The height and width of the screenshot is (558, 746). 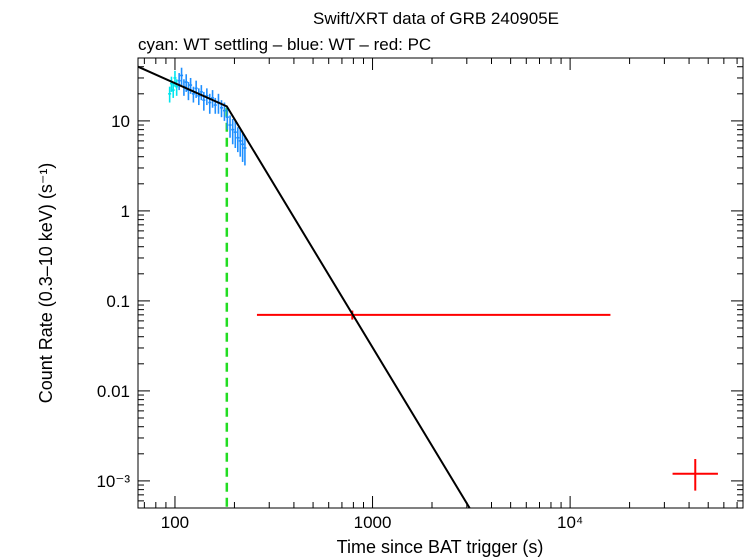 I want to click on x-tick-label: 100, so click(x=175, y=522).